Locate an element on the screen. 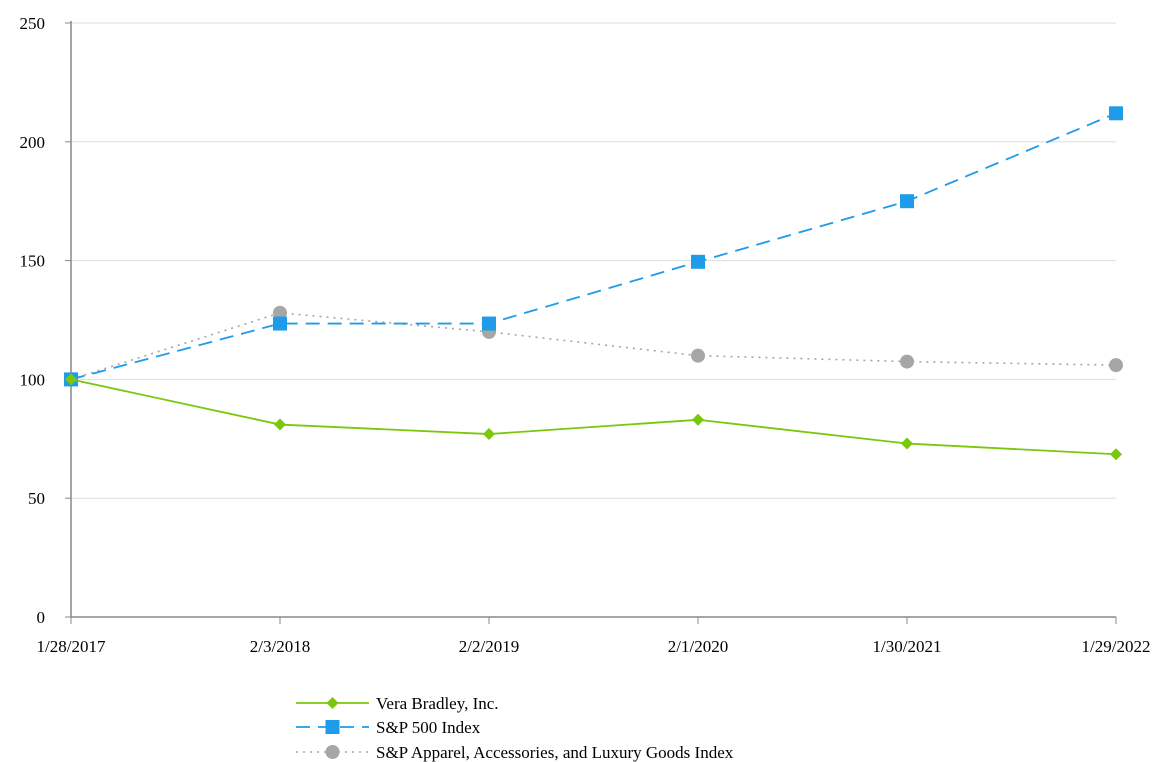 The height and width of the screenshot is (762, 1162). y-tick-label: 250 is located at coordinates (33, 23).